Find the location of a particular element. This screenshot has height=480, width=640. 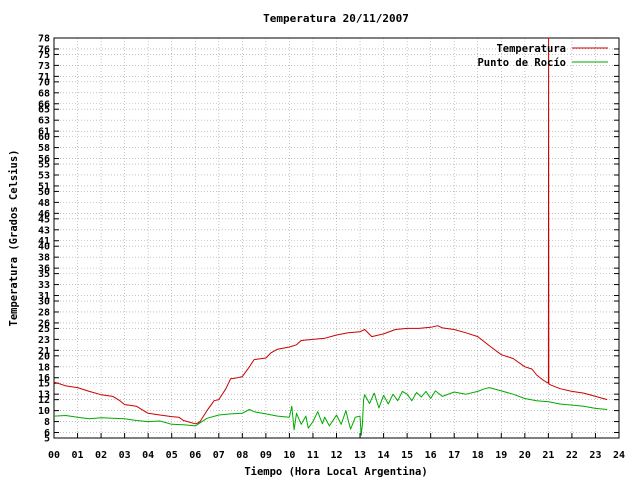

y-tick-label: 60 is located at coordinates (44, 137).